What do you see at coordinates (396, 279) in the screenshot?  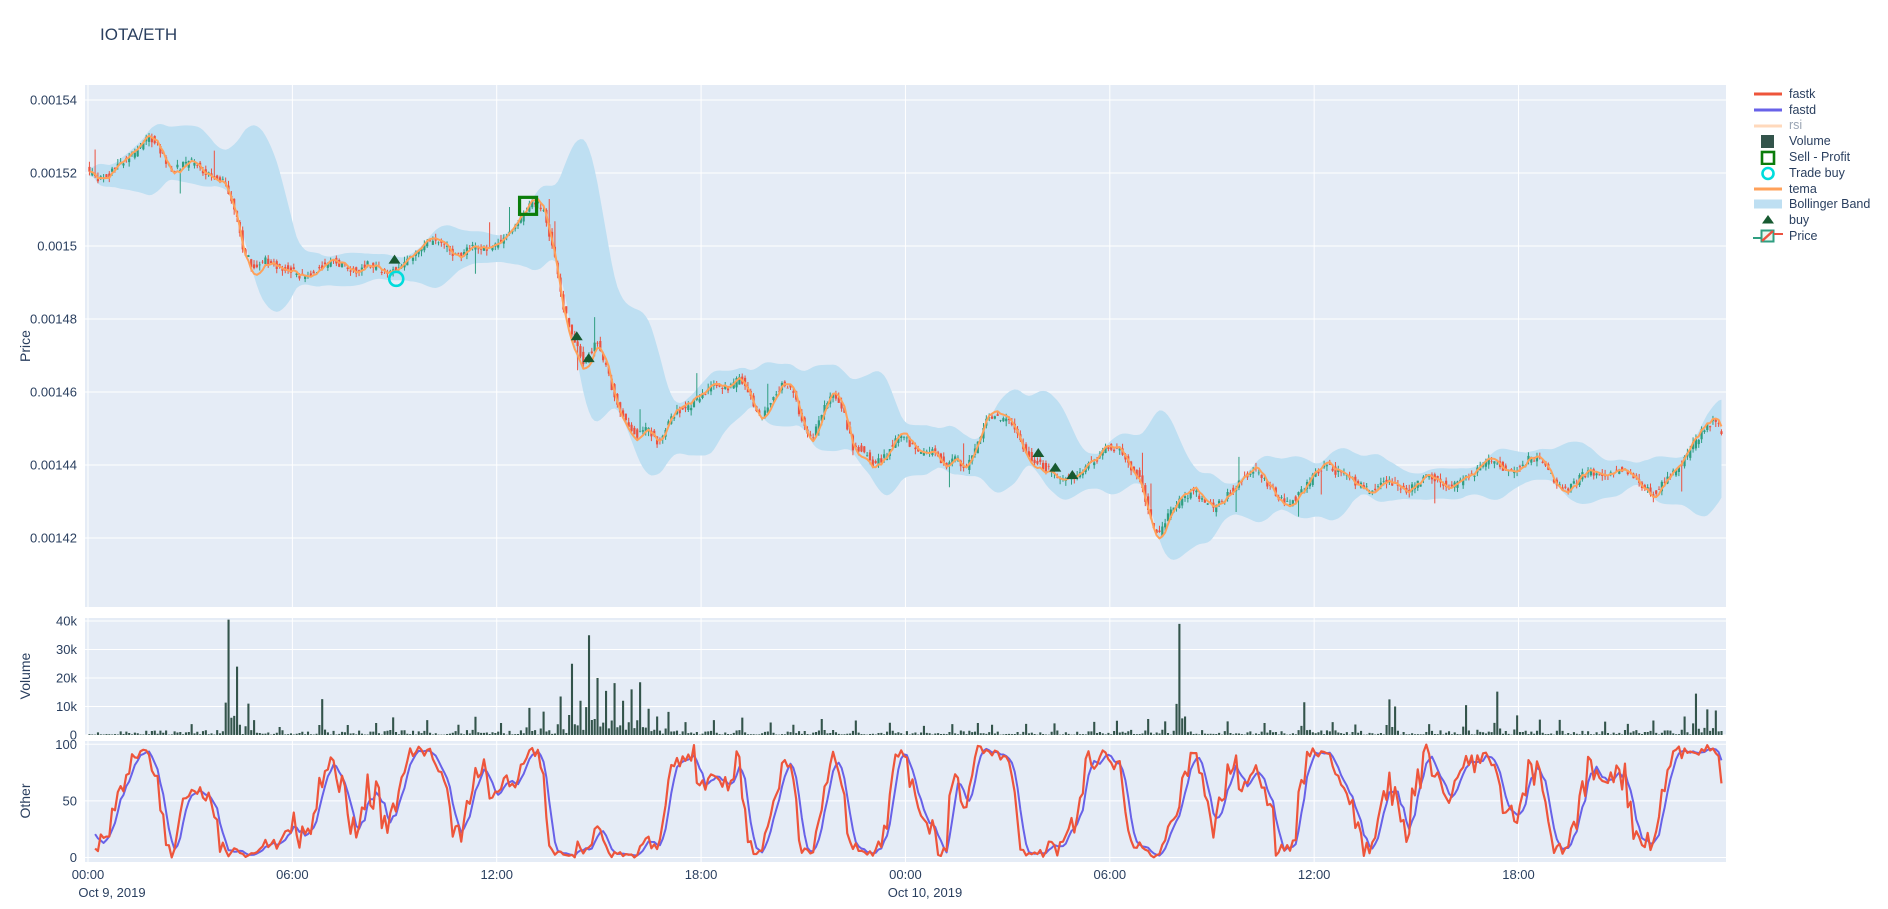 I see `trade-buy-marker` at bounding box center [396, 279].